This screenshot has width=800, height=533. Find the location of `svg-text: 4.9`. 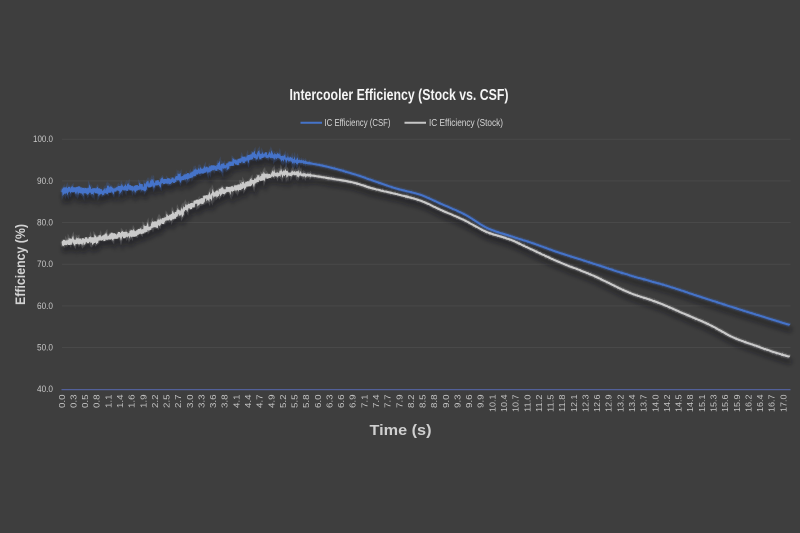

svg-text: 4.9 is located at coordinates (271, 401).